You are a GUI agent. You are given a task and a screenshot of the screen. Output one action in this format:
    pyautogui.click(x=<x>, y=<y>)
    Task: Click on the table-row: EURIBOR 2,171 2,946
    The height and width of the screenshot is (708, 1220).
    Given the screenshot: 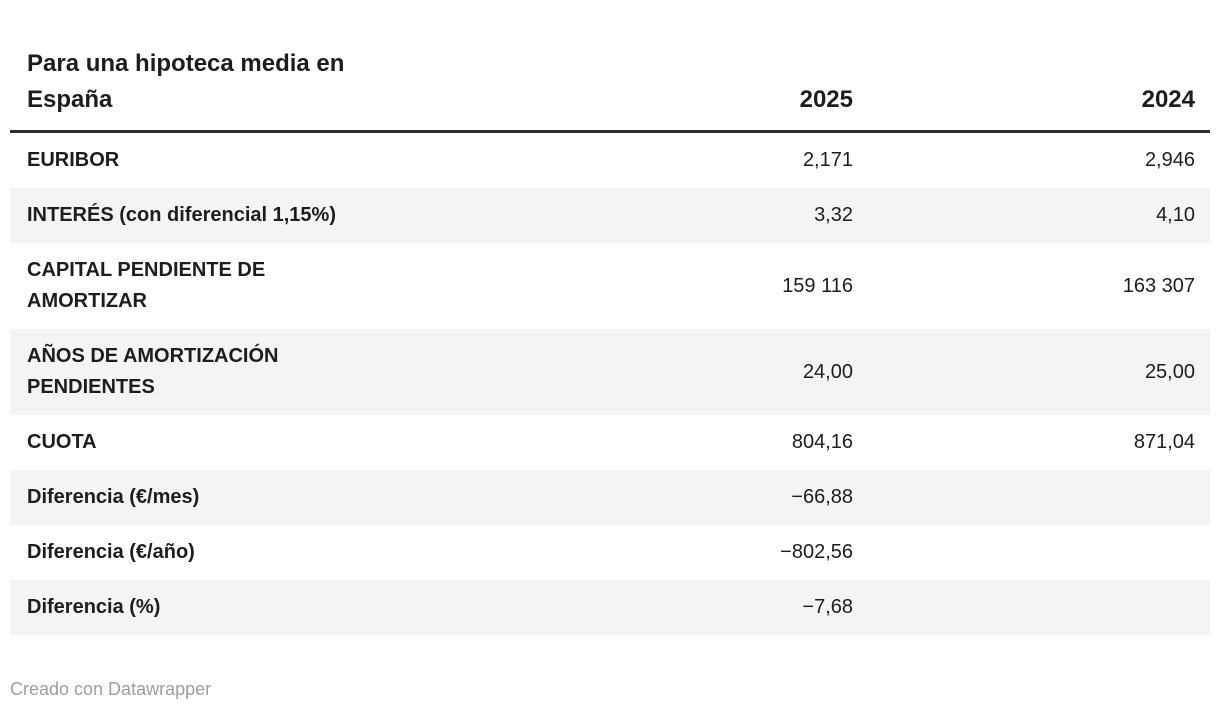 What is the action you would take?
    pyautogui.click(x=610, y=160)
    